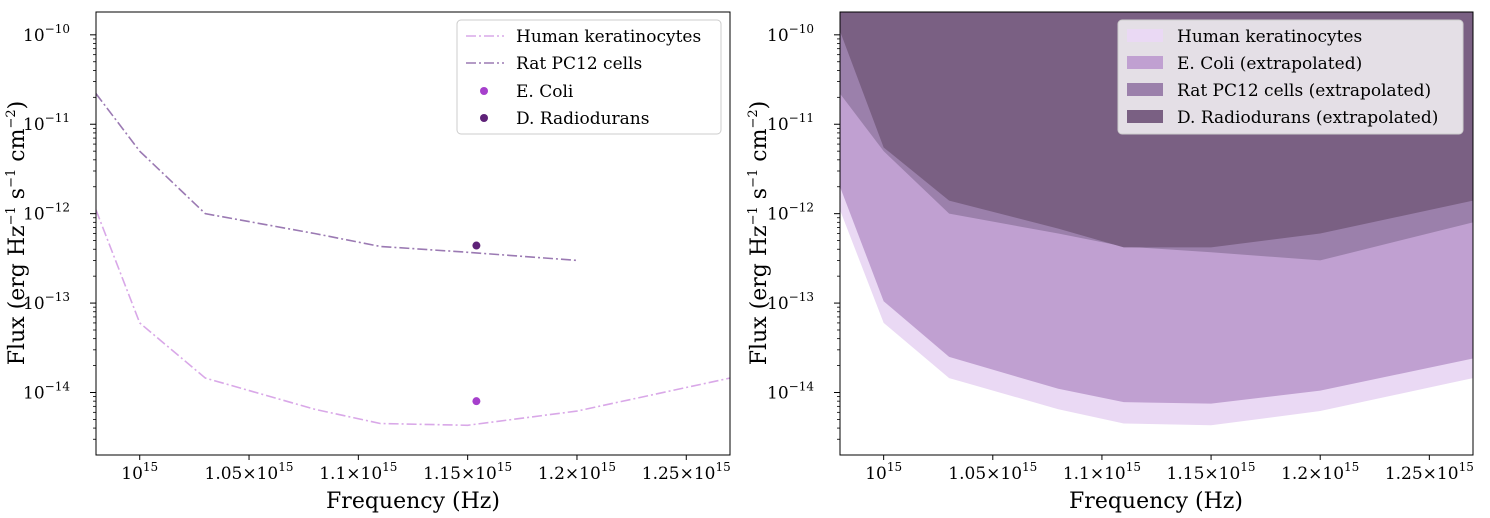  What do you see at coordinates (582, 119) in the screenshot?
I see `left-legend-label-3: D. Radiodurans` at bounding box center [582, 119].